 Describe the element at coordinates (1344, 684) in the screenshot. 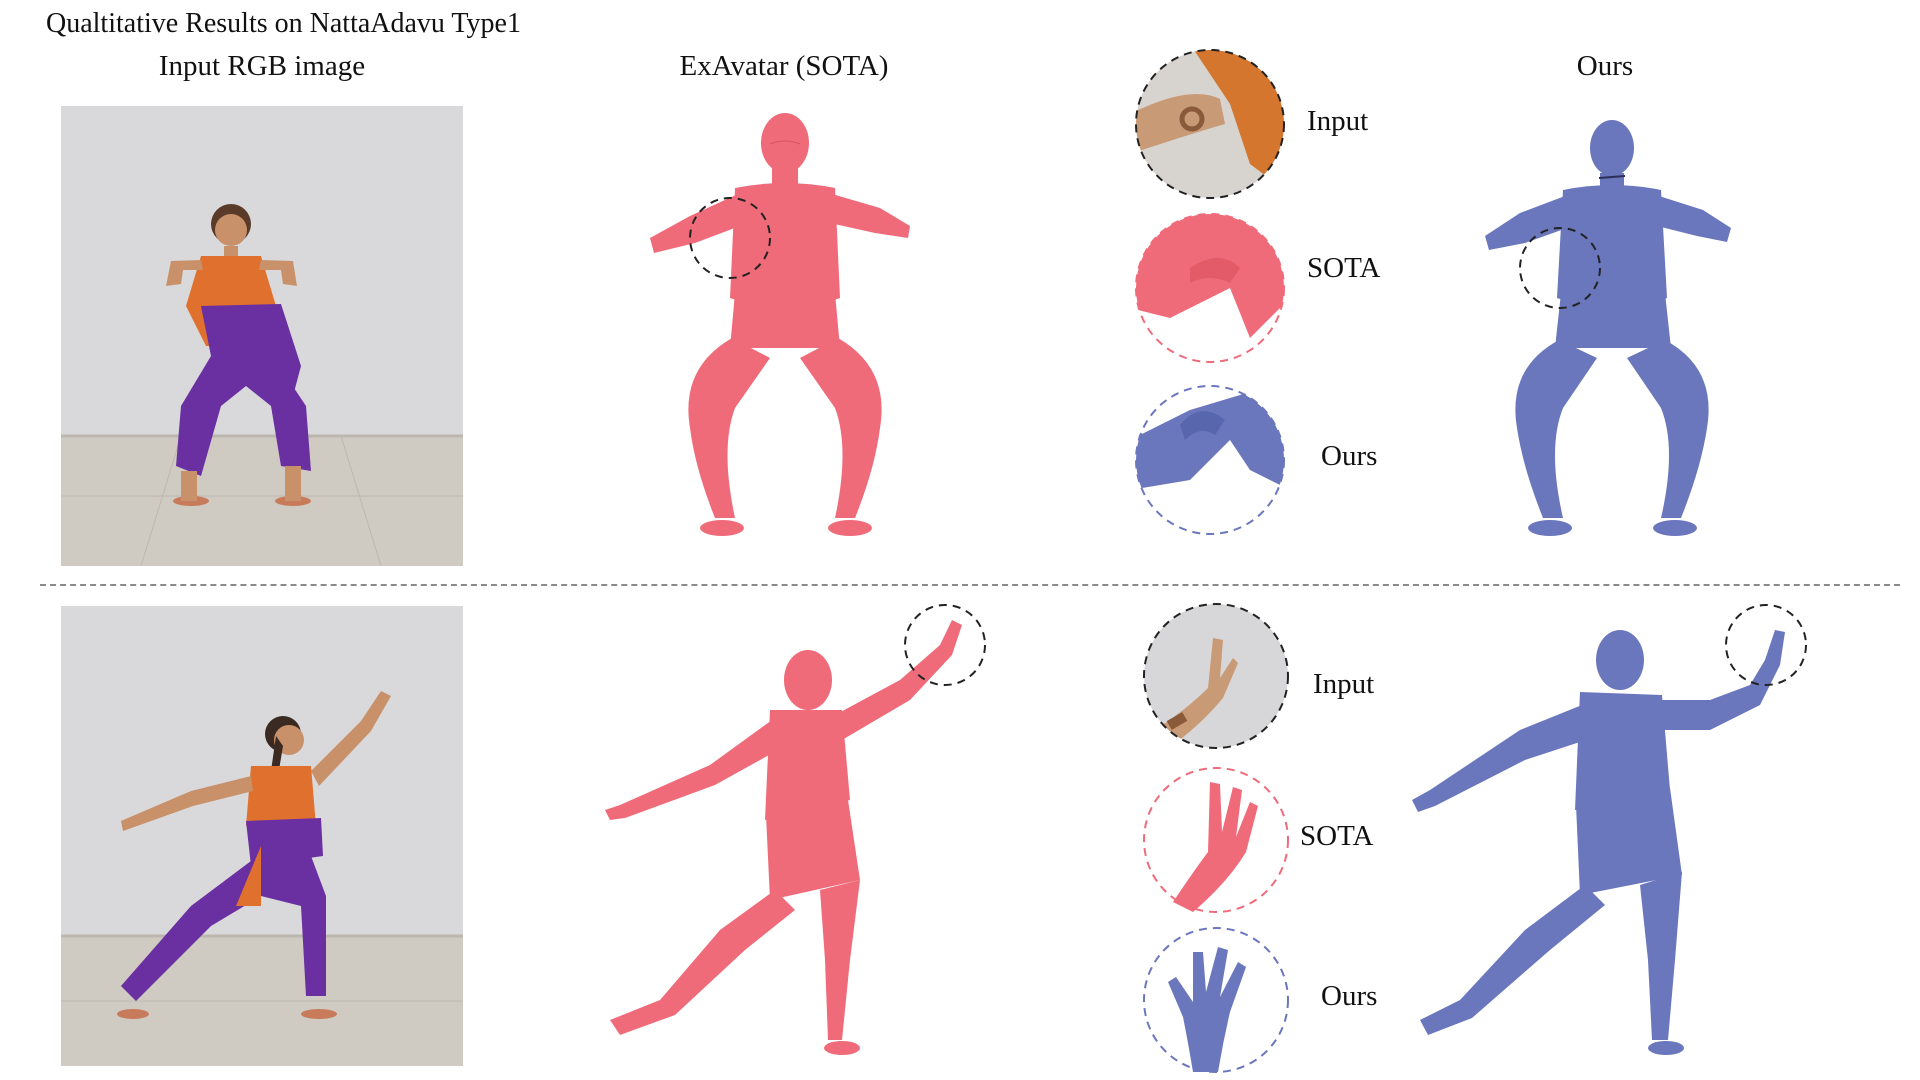

I see `zoom-label-input-row2: Input` at that location.